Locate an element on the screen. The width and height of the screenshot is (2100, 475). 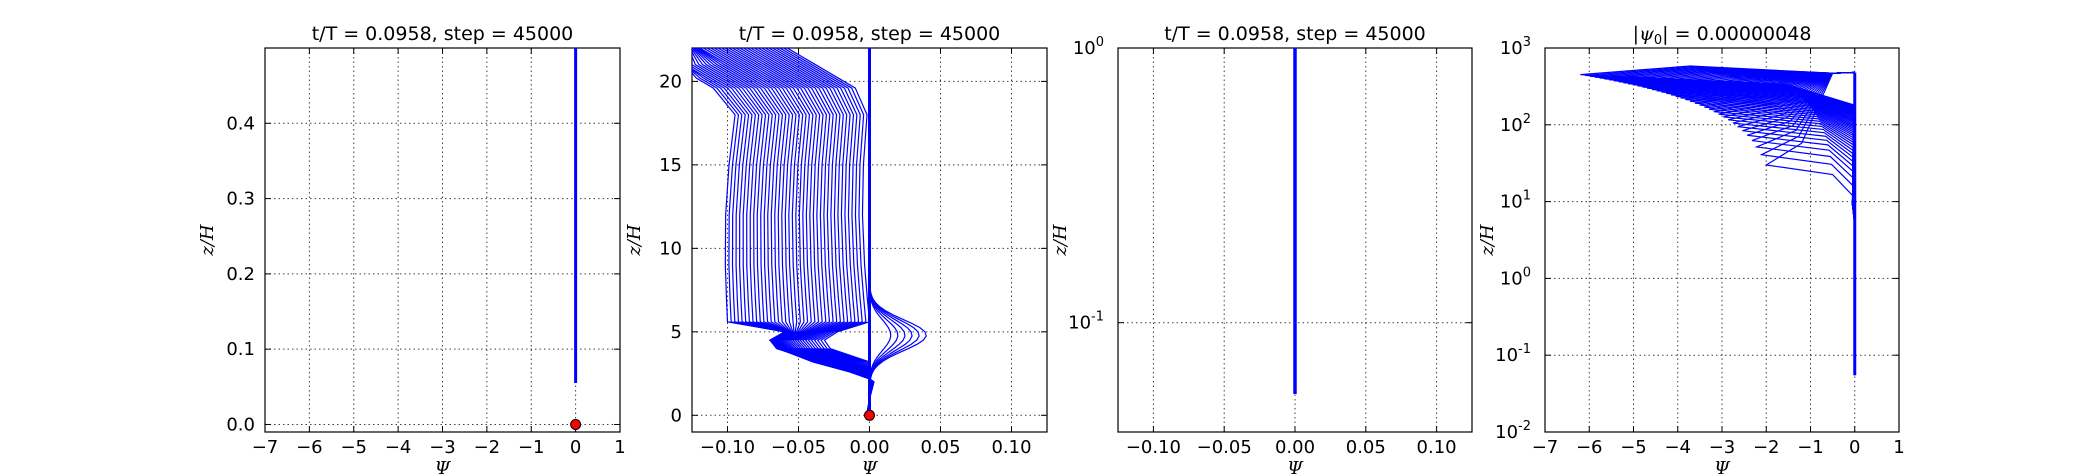
y-tick-label: 10² is located at coordinates (1515, 124).